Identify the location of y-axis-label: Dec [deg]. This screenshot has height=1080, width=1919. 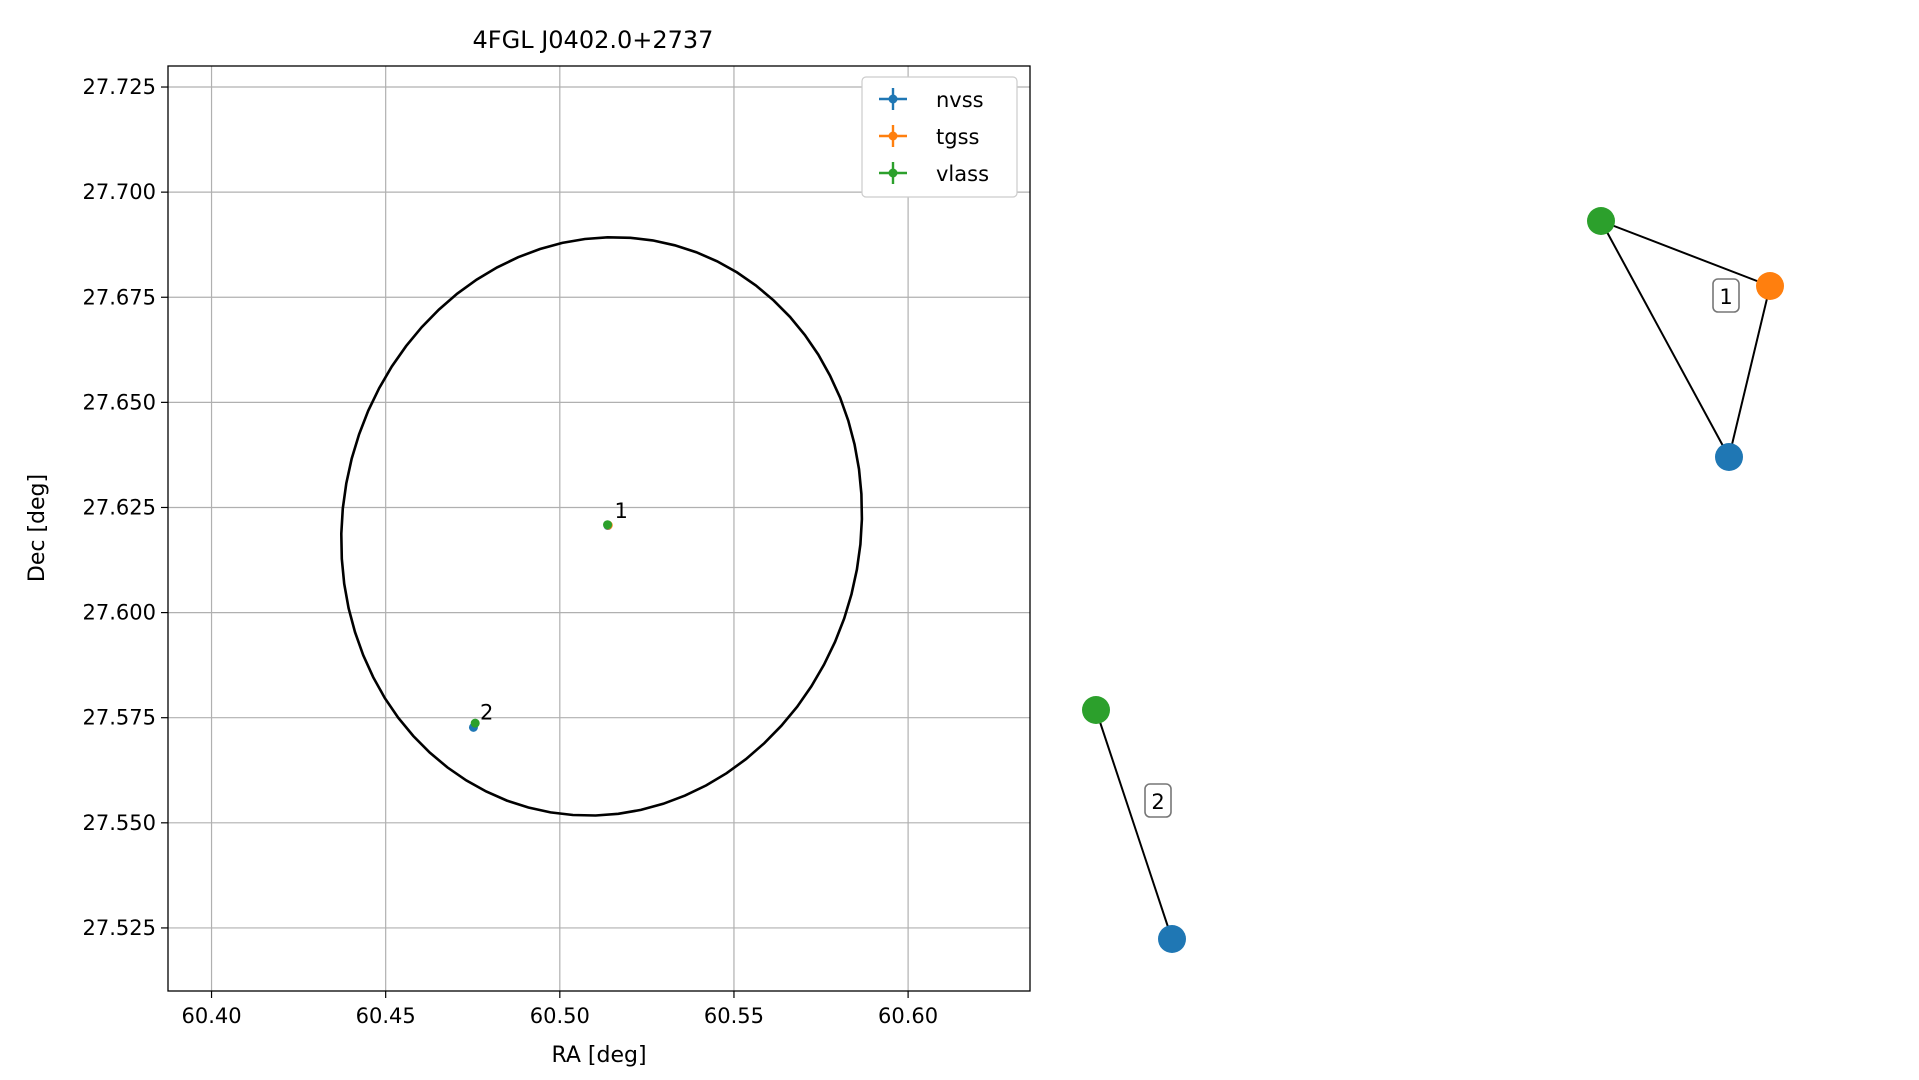
(37, 528).